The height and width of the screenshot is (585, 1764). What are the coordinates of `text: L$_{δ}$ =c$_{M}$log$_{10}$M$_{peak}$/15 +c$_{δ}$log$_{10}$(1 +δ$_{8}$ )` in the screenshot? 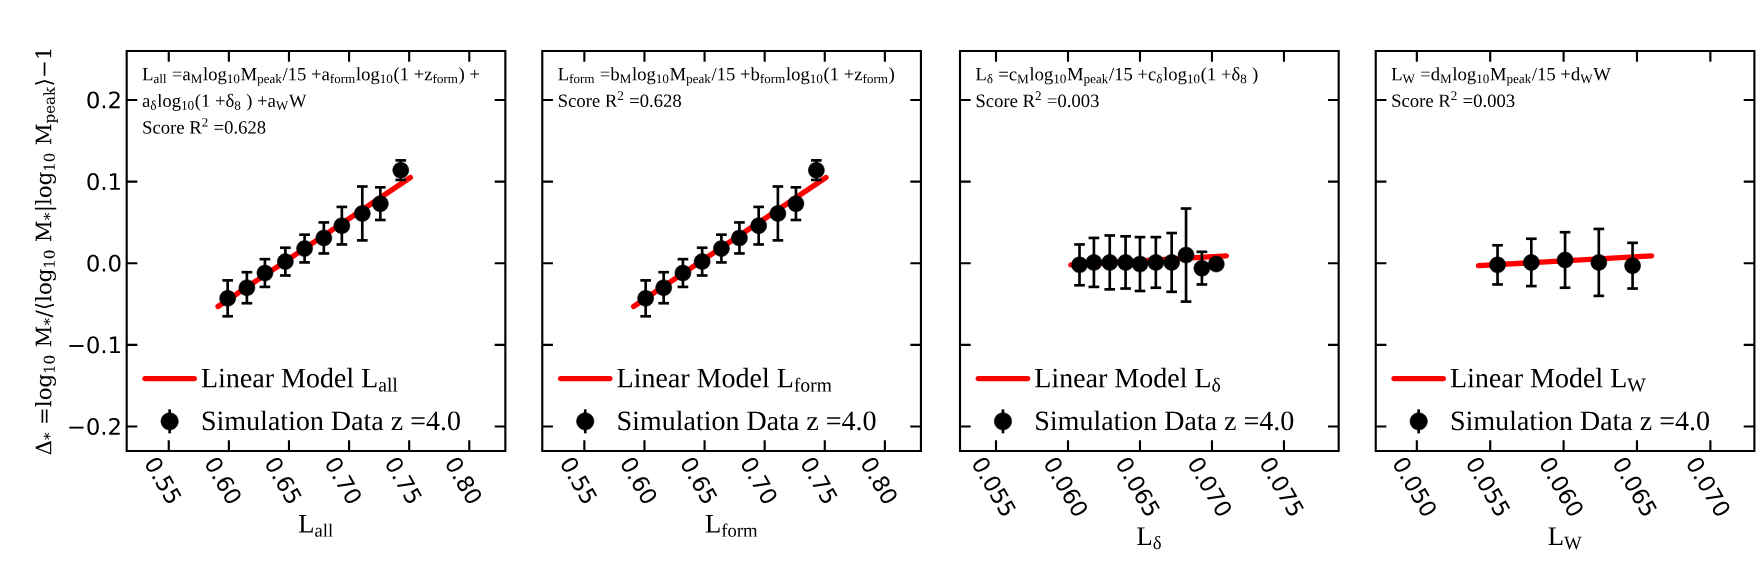 It's located at (1116, 76).